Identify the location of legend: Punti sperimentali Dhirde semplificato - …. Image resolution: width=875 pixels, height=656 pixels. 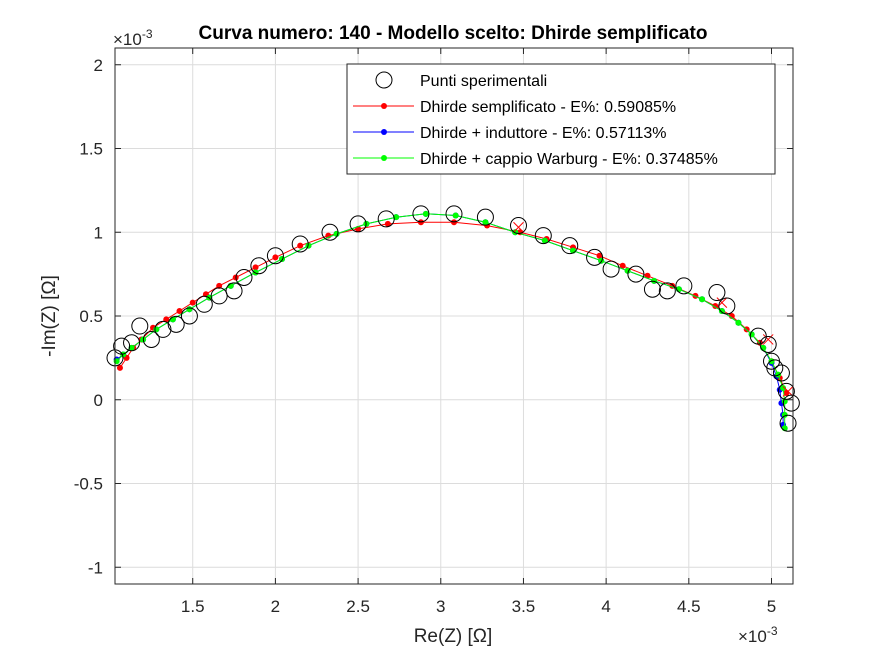
(561, 119).